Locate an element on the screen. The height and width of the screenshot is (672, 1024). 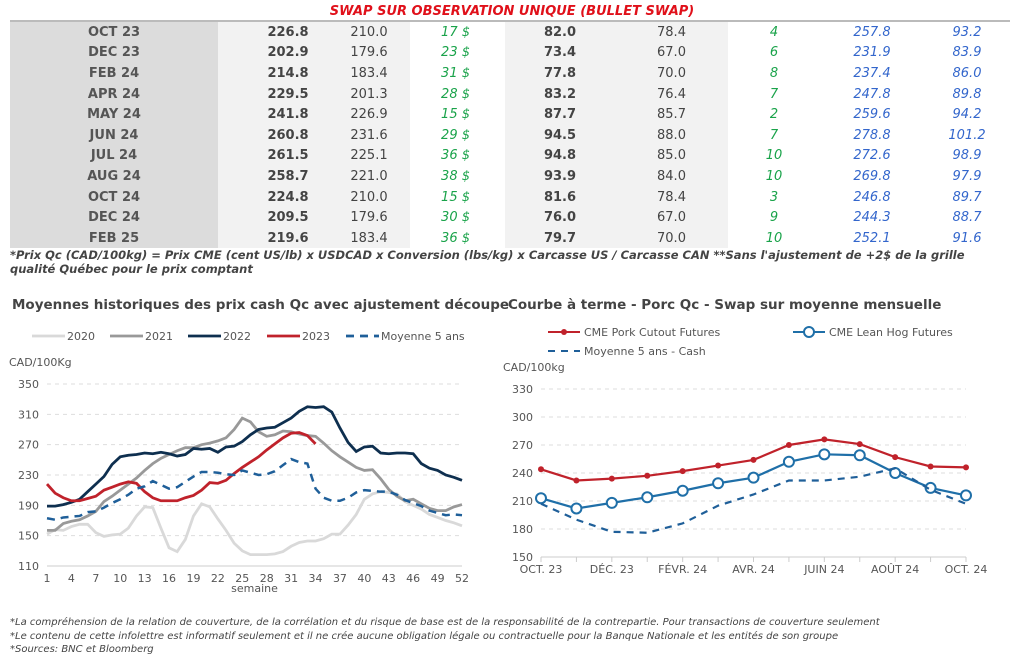
table-cell: DEC 24 is located at coordinates (114, 218).